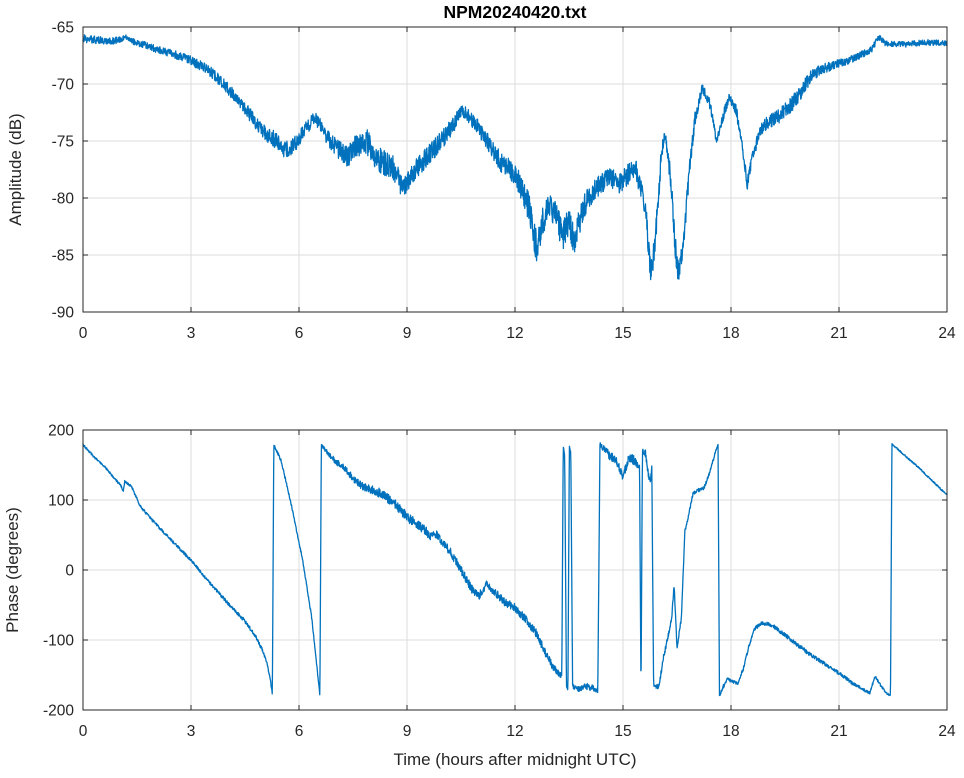 This screenshot has height=778, width=964. I want to click on amplitude-y-axis-label: Amplitude (dB), so click(15, 169).